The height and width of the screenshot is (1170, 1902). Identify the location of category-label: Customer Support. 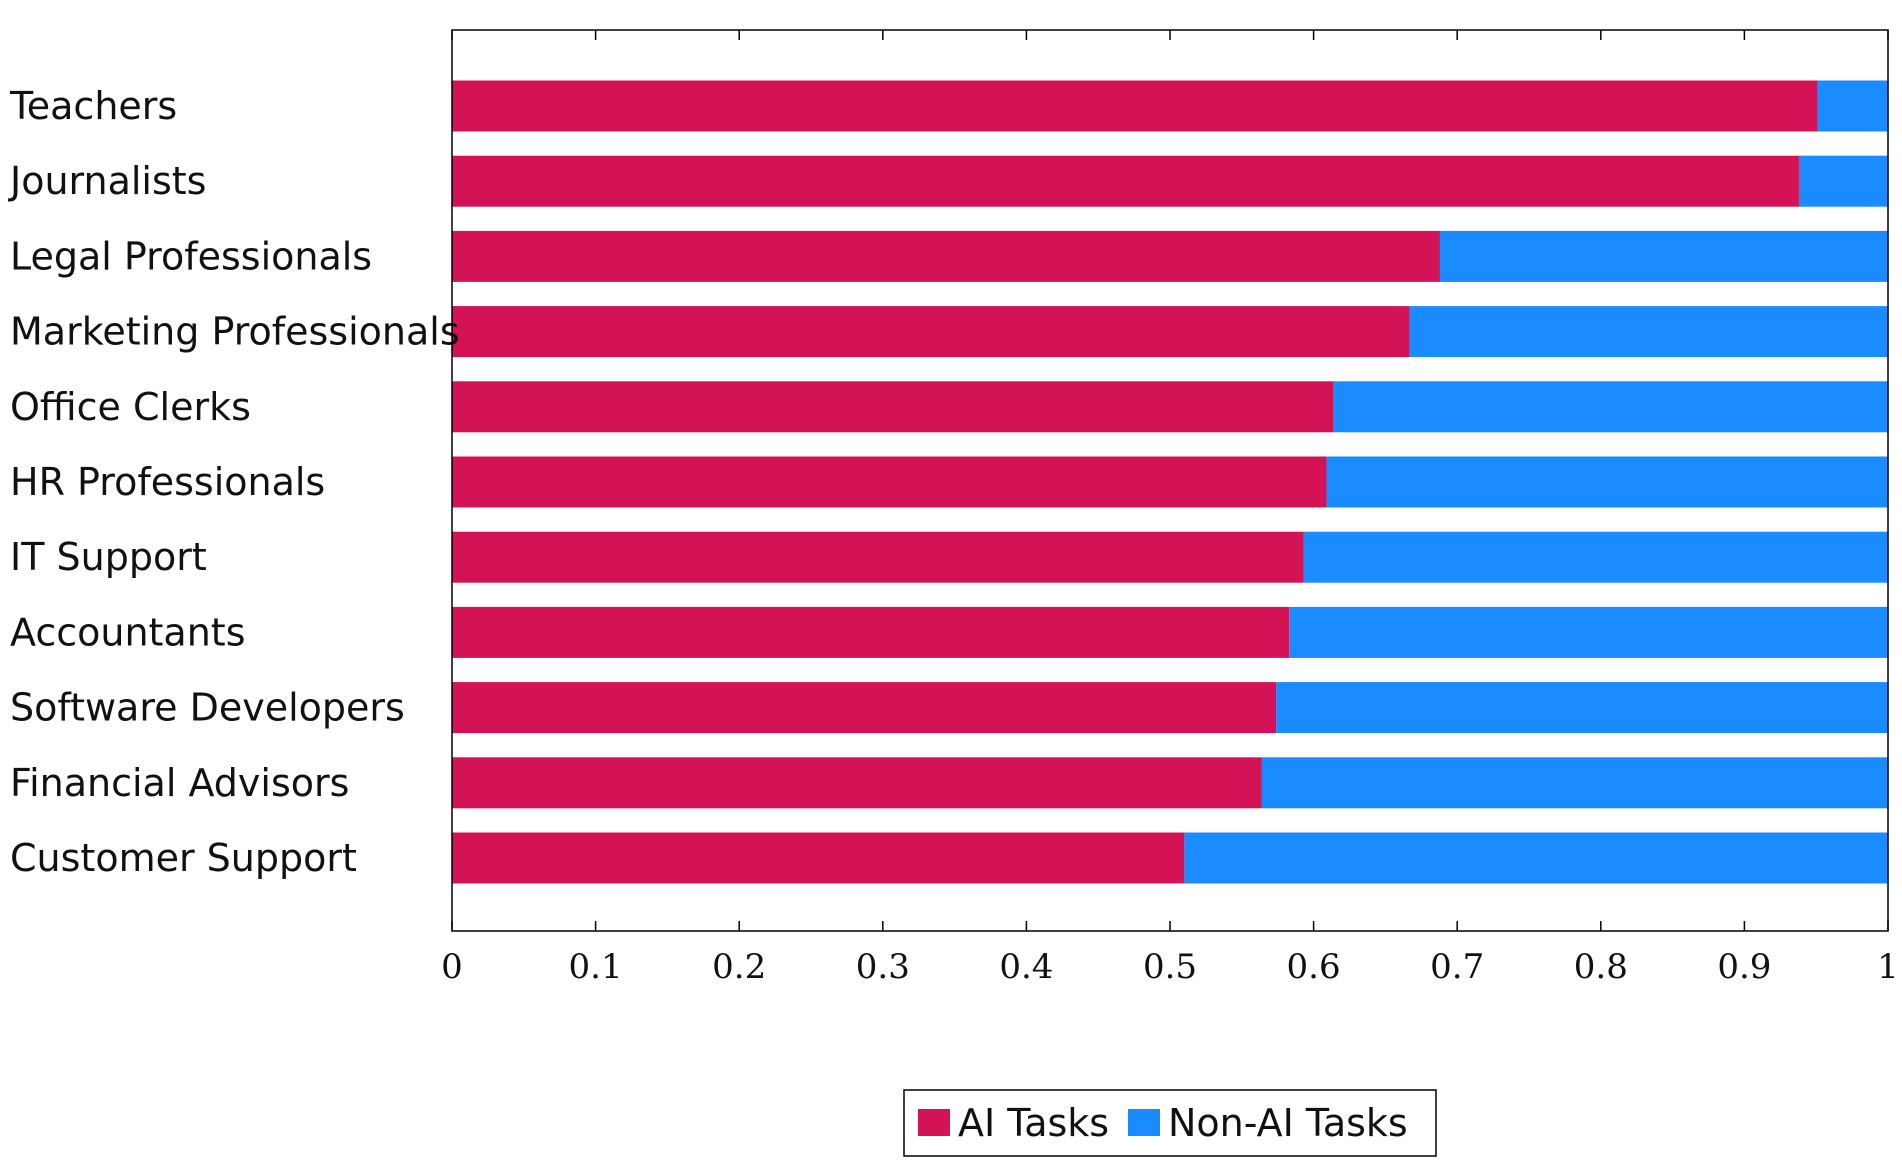
(183, 858).